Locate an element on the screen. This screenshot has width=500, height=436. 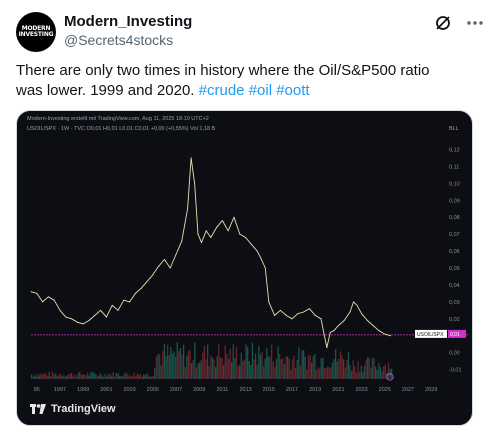
more-options-icon is located at coordinates (475, 23).